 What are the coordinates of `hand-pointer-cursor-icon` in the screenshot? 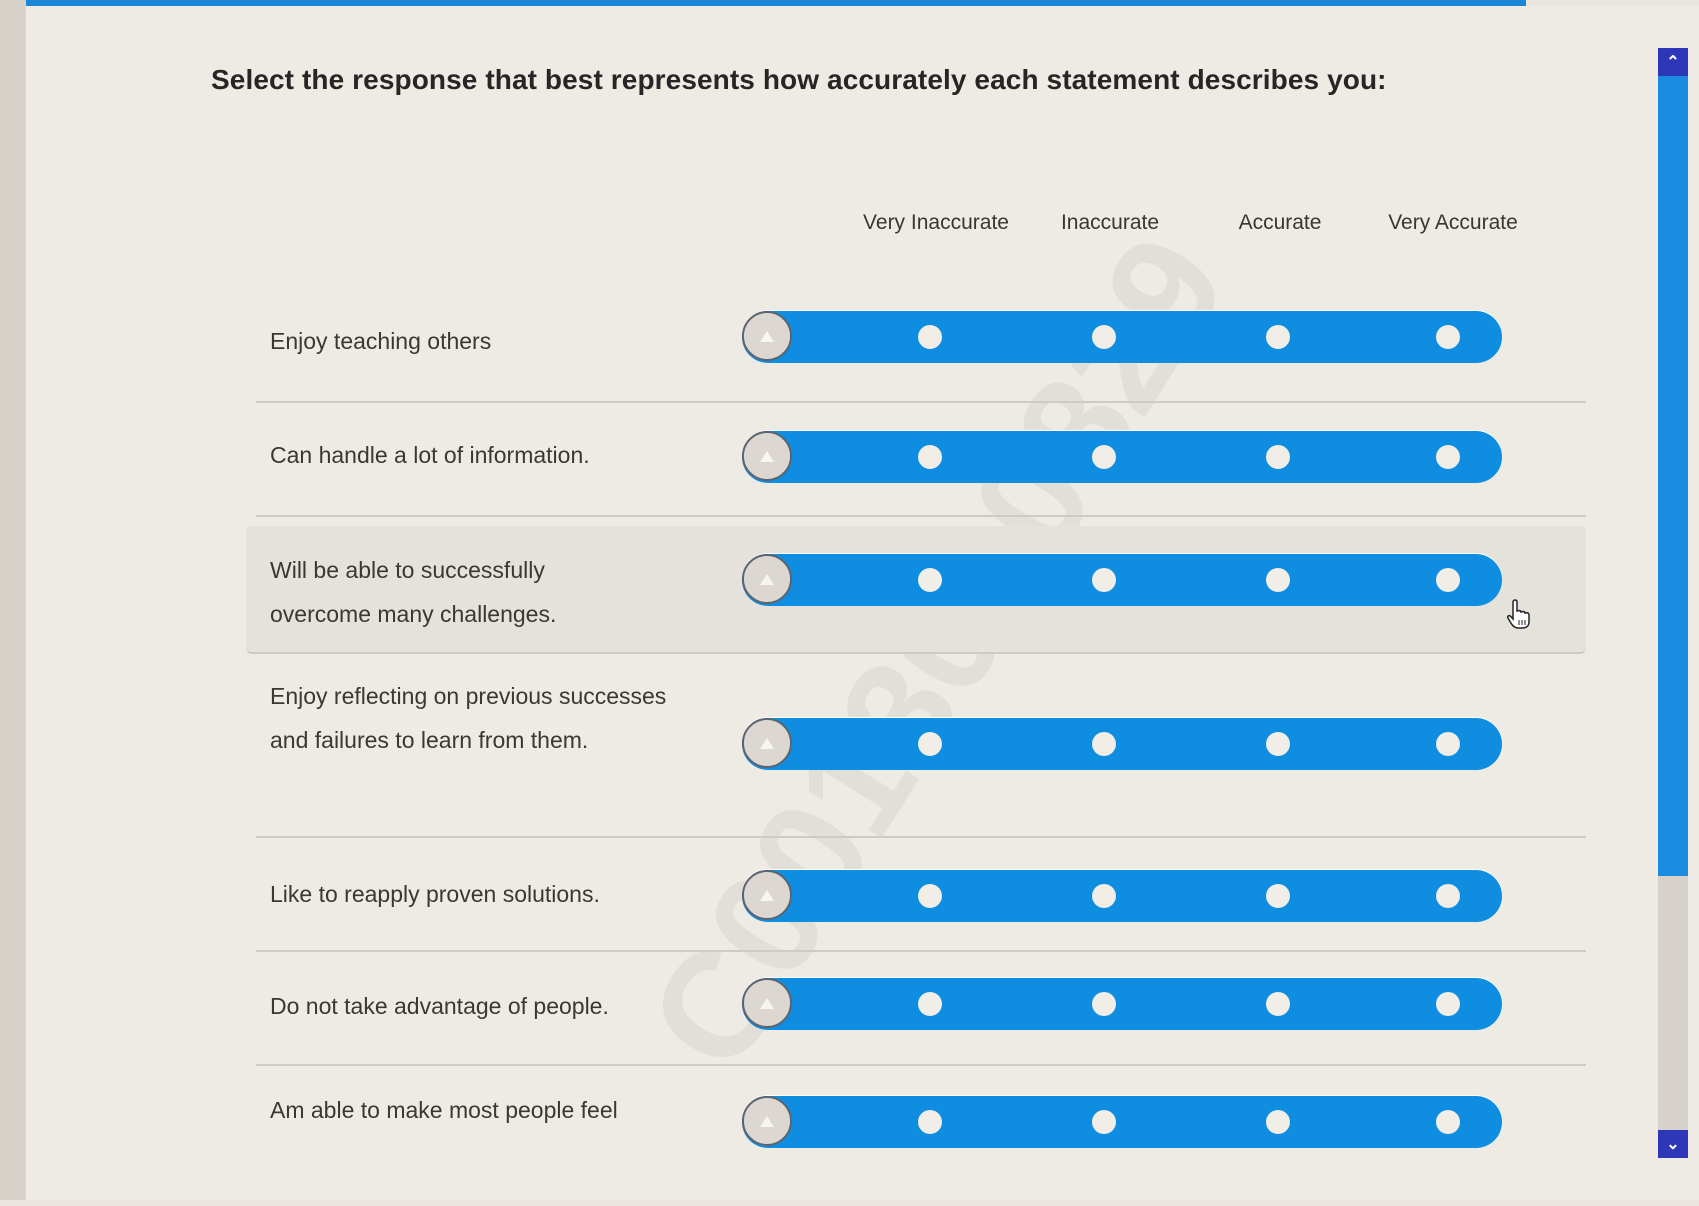 It's located at (1518, 614).